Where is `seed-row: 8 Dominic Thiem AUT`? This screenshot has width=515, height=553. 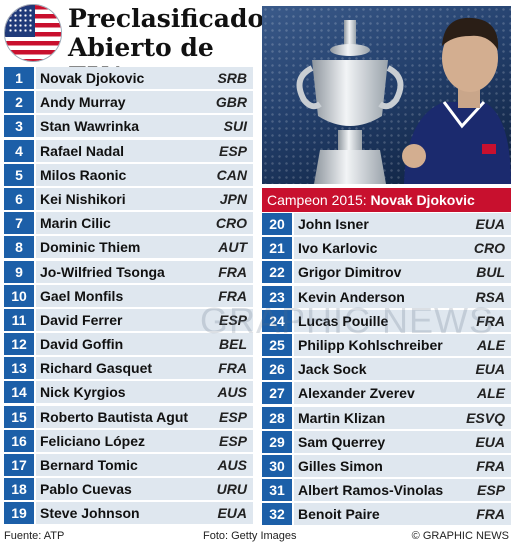 seed-row: 8 Dominic Thiem AUT is located at coordinates (128, 247).